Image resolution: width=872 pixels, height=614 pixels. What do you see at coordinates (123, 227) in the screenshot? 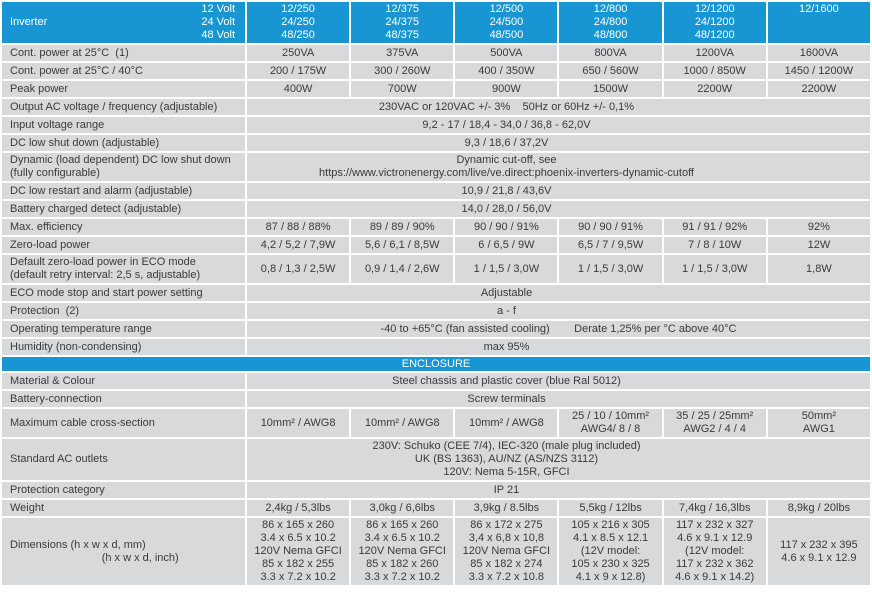
I see `row-label: Max. efficiency` at bounding box center [123, 227].